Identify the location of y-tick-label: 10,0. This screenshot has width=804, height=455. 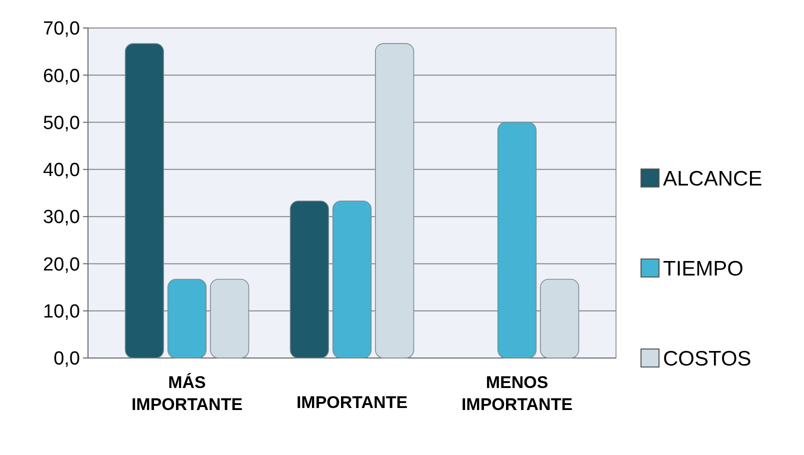
(61, 312).